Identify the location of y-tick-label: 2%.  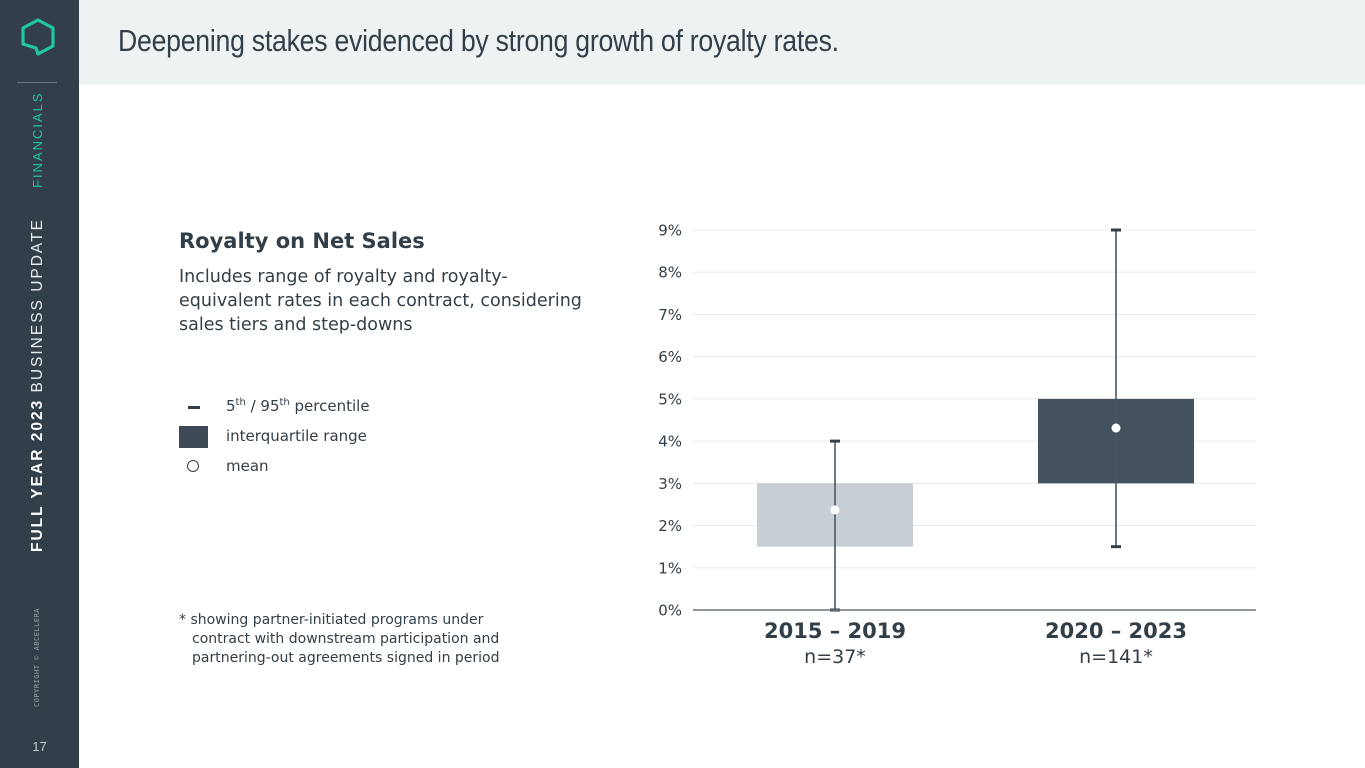
(670, 526).